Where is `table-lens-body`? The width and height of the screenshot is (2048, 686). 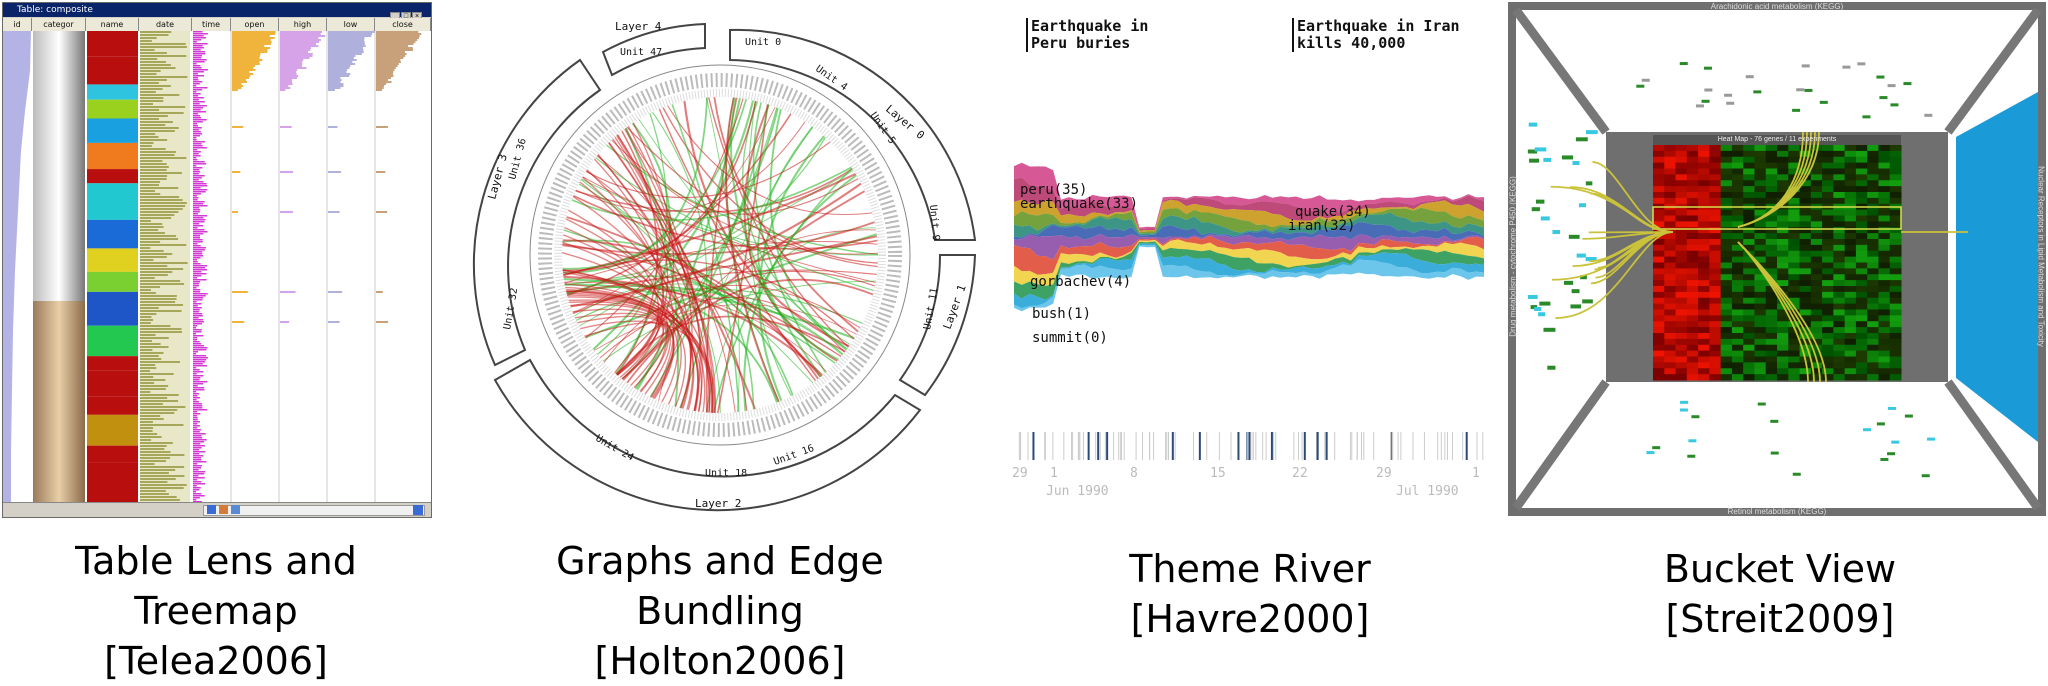
table-lens-body is located at coordinates (217, 267).